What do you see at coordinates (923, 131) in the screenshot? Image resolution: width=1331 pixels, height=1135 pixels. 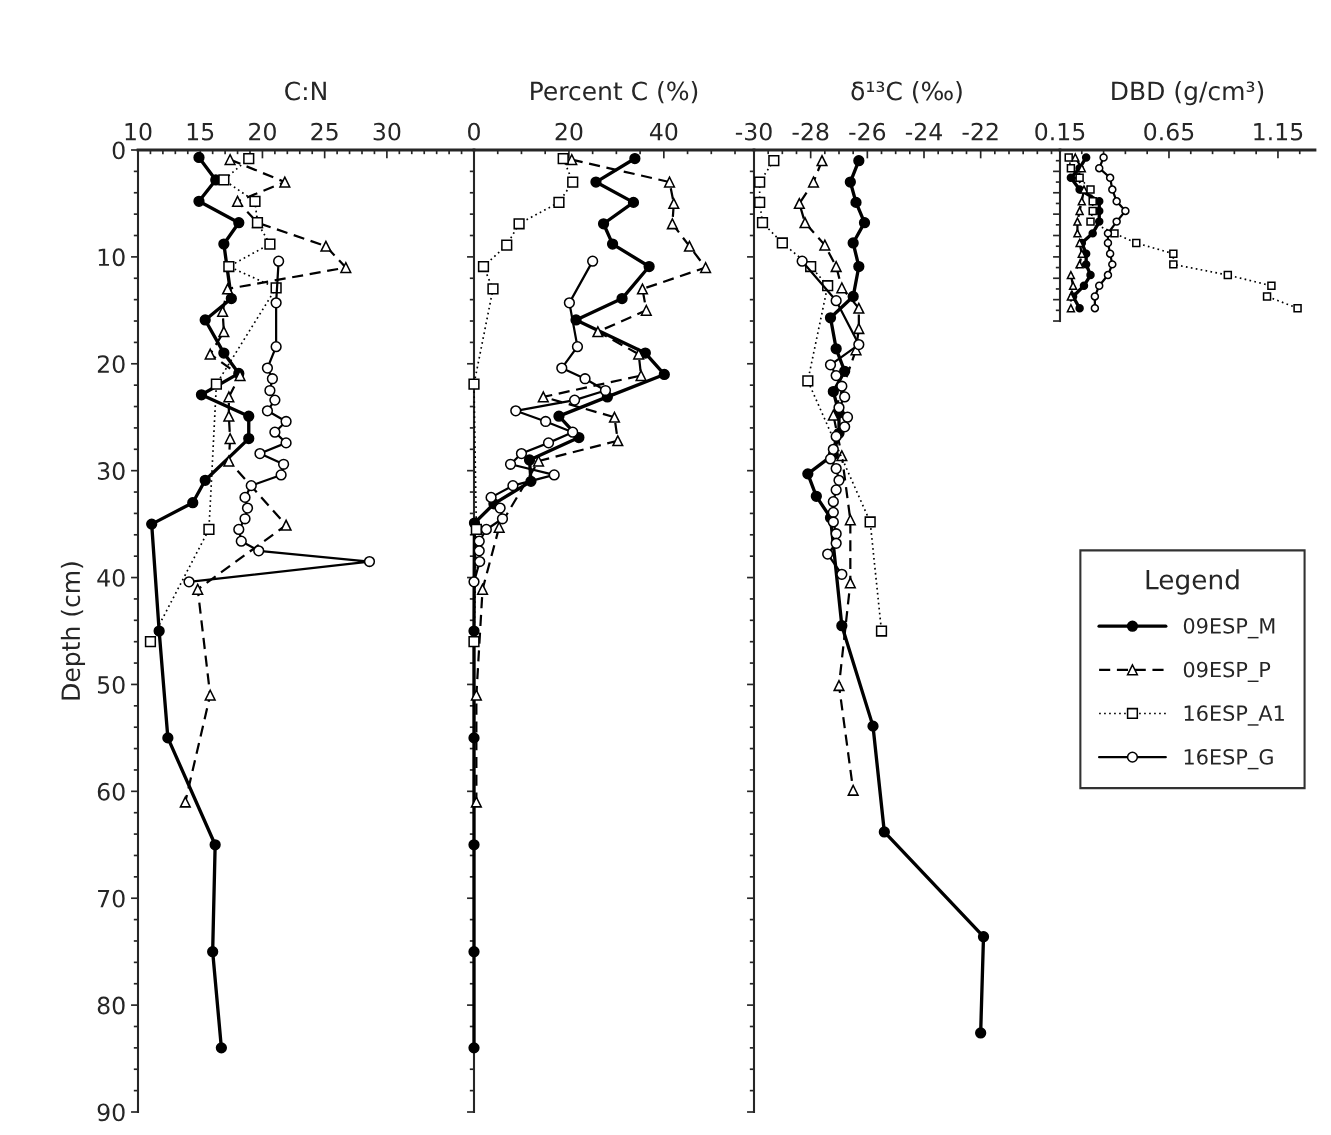 I see `x-tick-label: -24` at bounding box center [923, 131].